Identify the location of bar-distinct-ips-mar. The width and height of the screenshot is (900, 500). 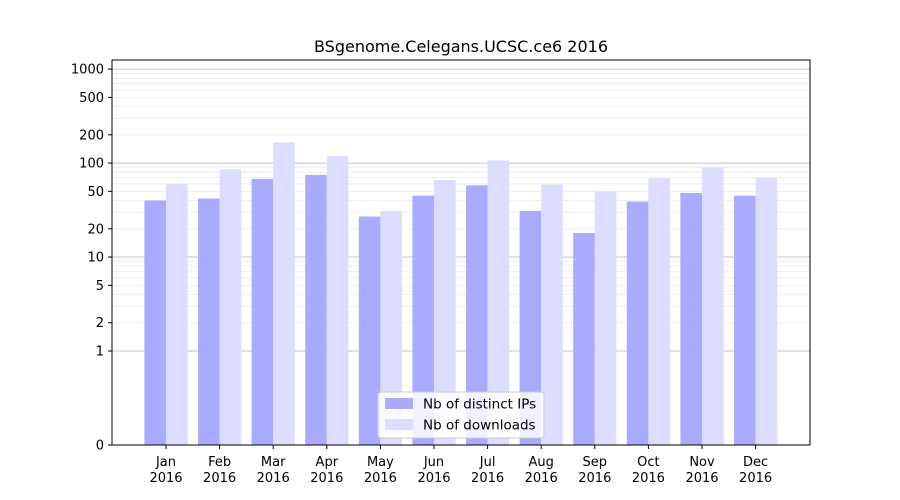
(262, 312).